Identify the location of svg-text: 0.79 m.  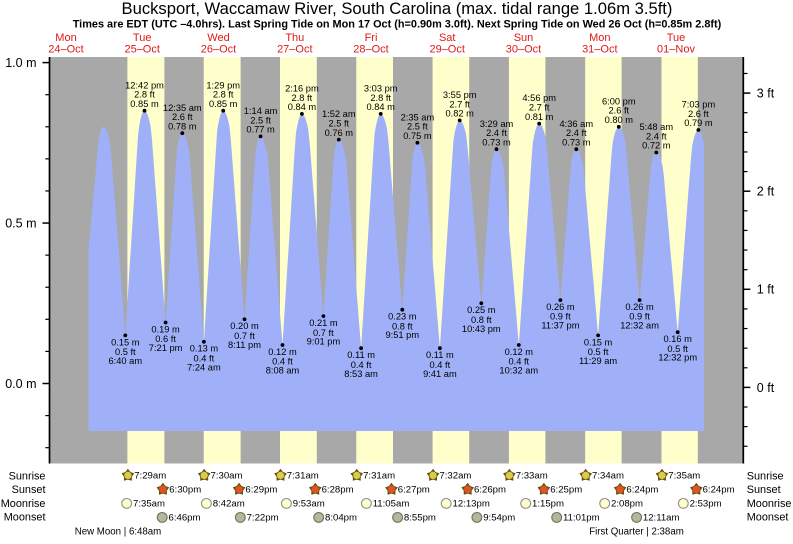
(698, 123).